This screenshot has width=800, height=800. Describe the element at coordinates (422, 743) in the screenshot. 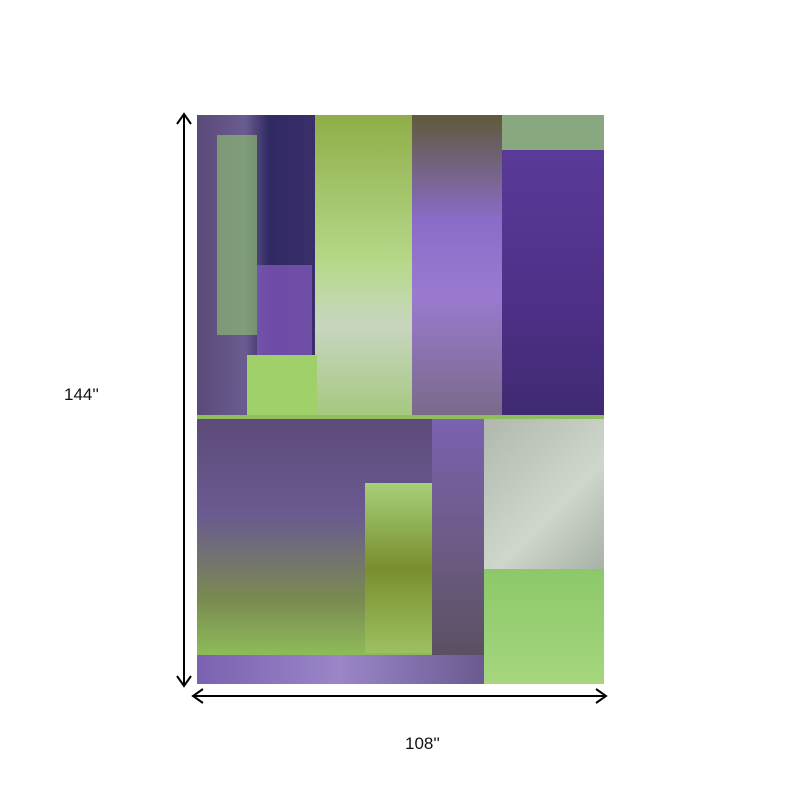

I see `width-label: 108''` at that location.